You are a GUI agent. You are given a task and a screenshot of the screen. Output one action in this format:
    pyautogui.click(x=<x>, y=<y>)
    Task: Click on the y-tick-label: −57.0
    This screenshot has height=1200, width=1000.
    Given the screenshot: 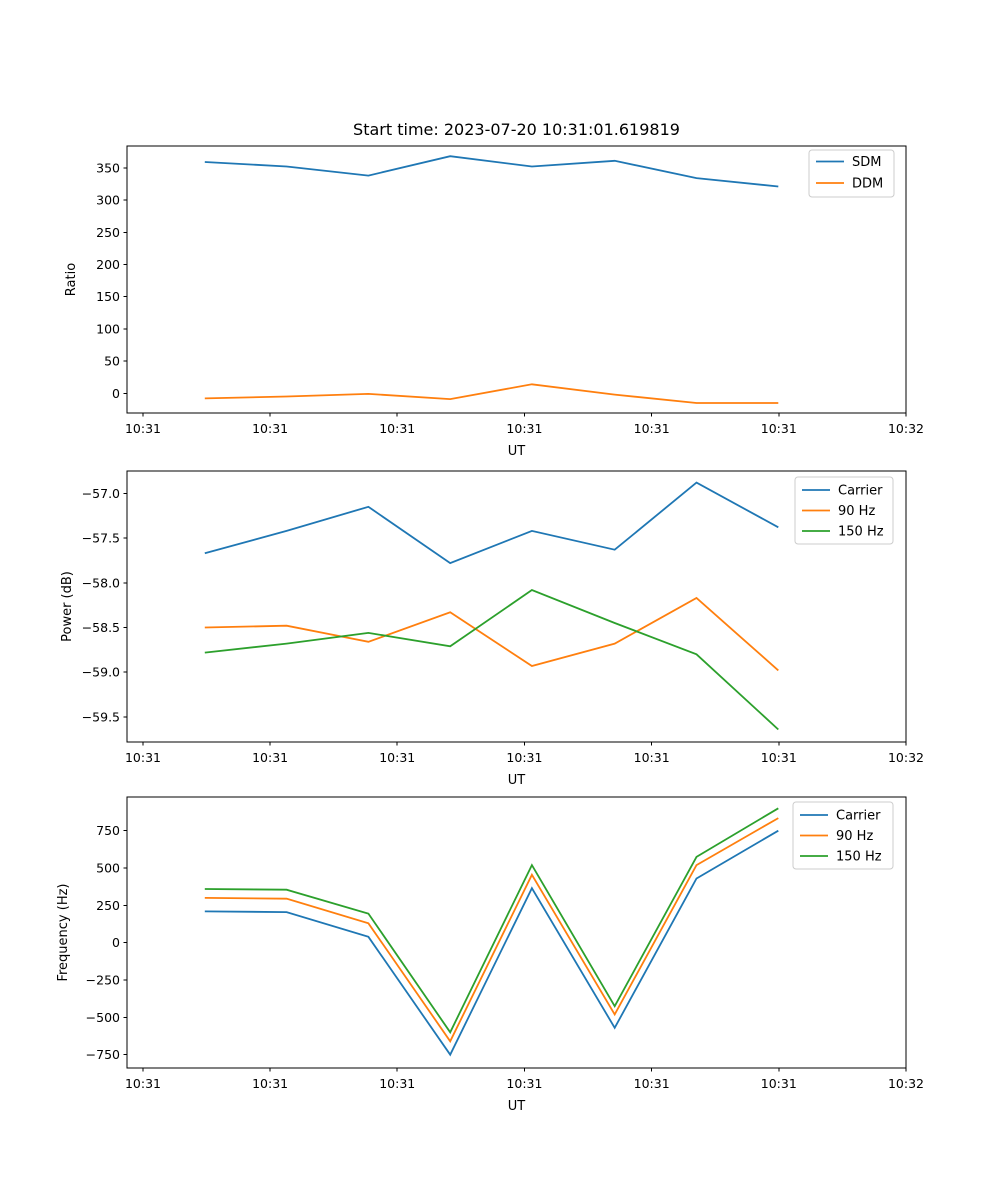 What is the action you would take?
    pyautogui.click(x=101, y=493)
    